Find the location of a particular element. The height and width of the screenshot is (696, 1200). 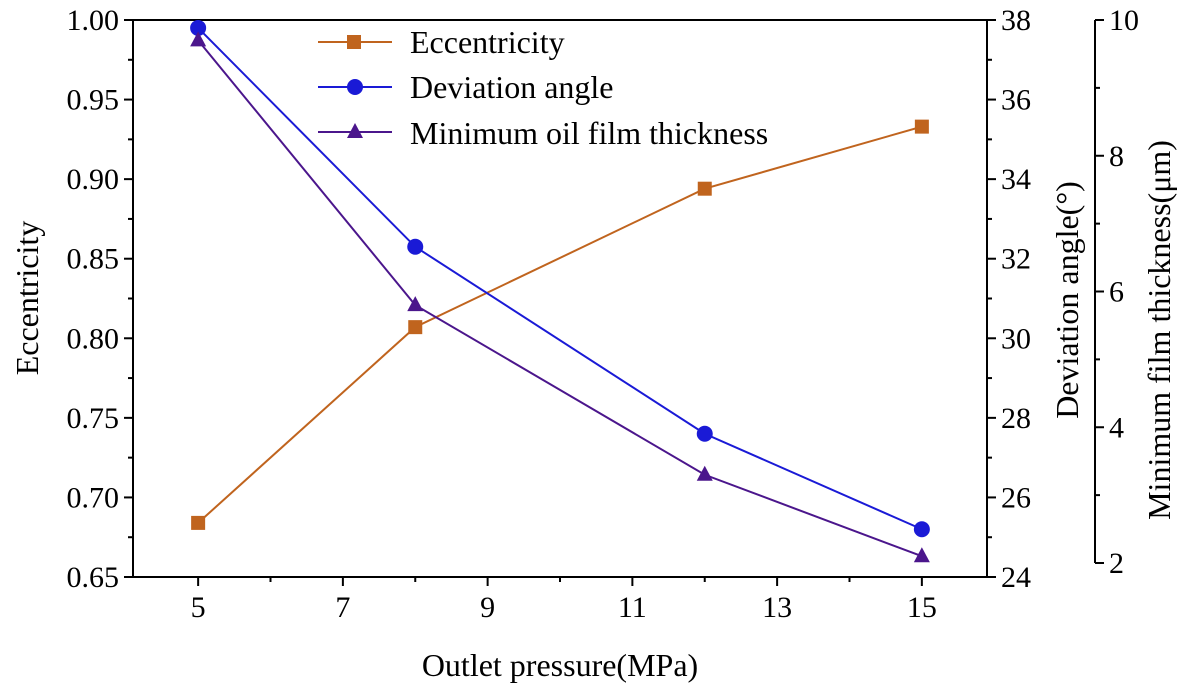

y2-tick-label: 26 is located at coordinates (1016, 497).